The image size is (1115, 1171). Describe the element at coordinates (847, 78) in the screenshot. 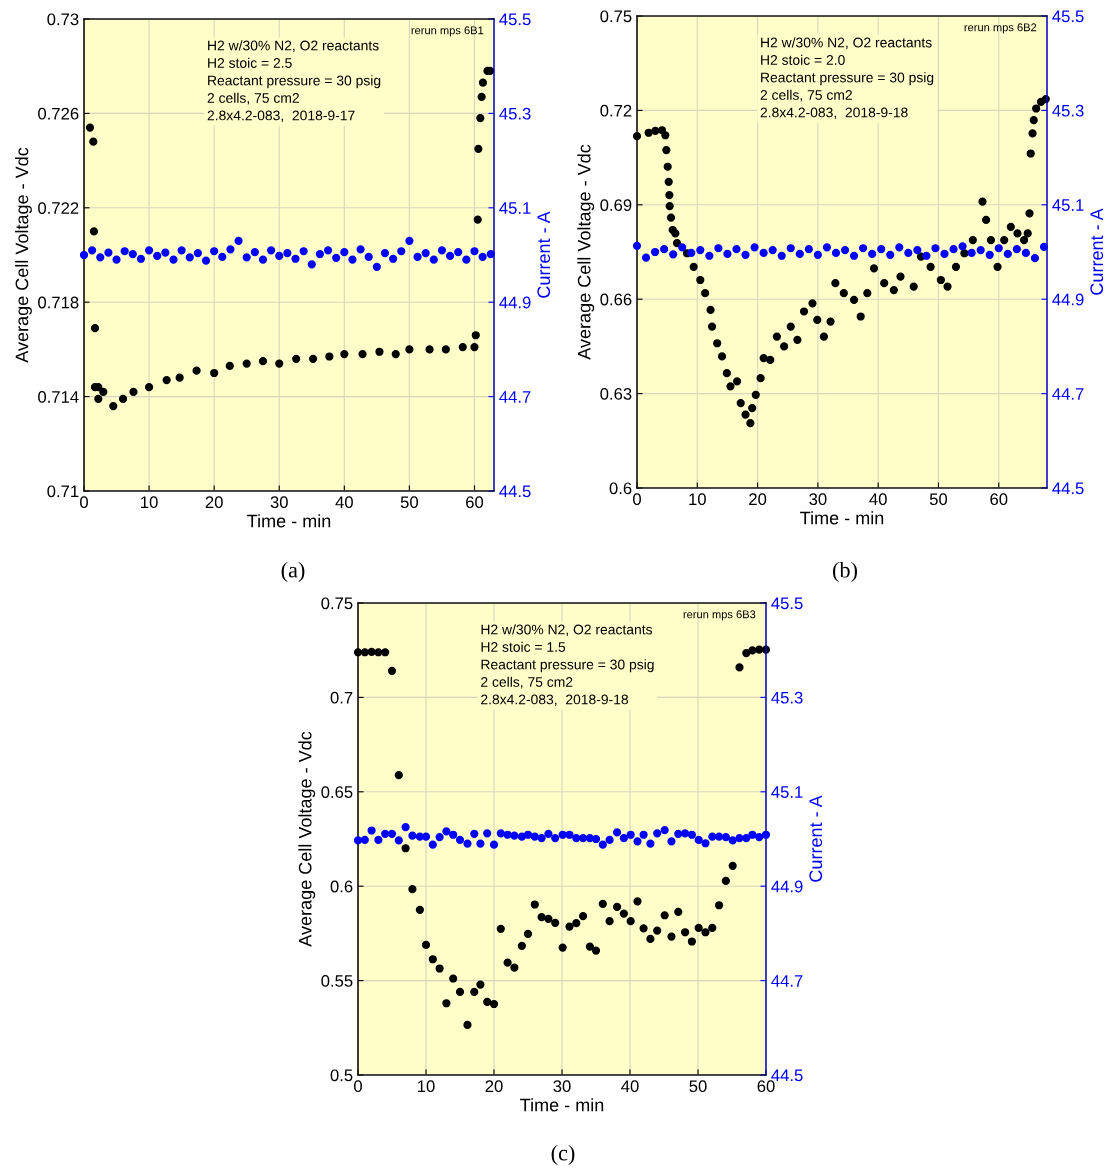

I see `annotation: H2 w/30% N2, O2 reactants H2 stoic = 2.0 Reactant pressure = 30 psig 2 cells, 75 cm2 2.8x4.2-083, 2018-9-18` at that location.